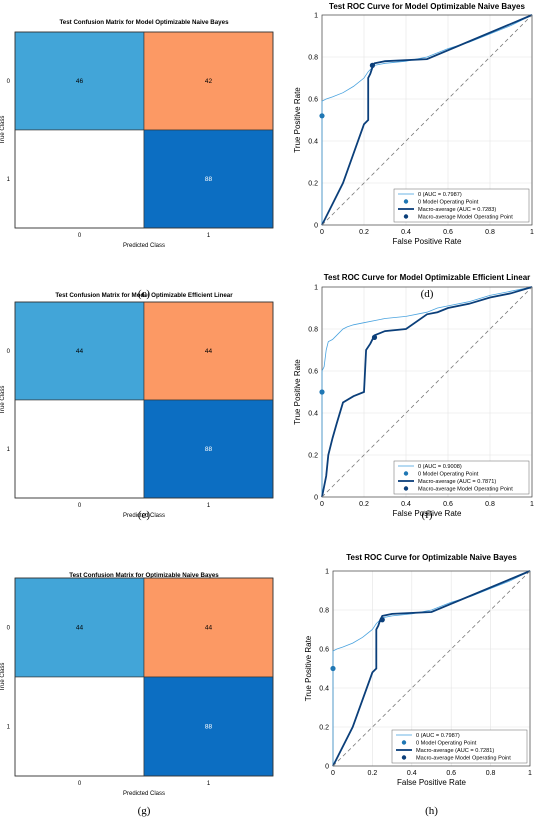  I want to click on x-tick-label: 0.2, so click(373, 773).